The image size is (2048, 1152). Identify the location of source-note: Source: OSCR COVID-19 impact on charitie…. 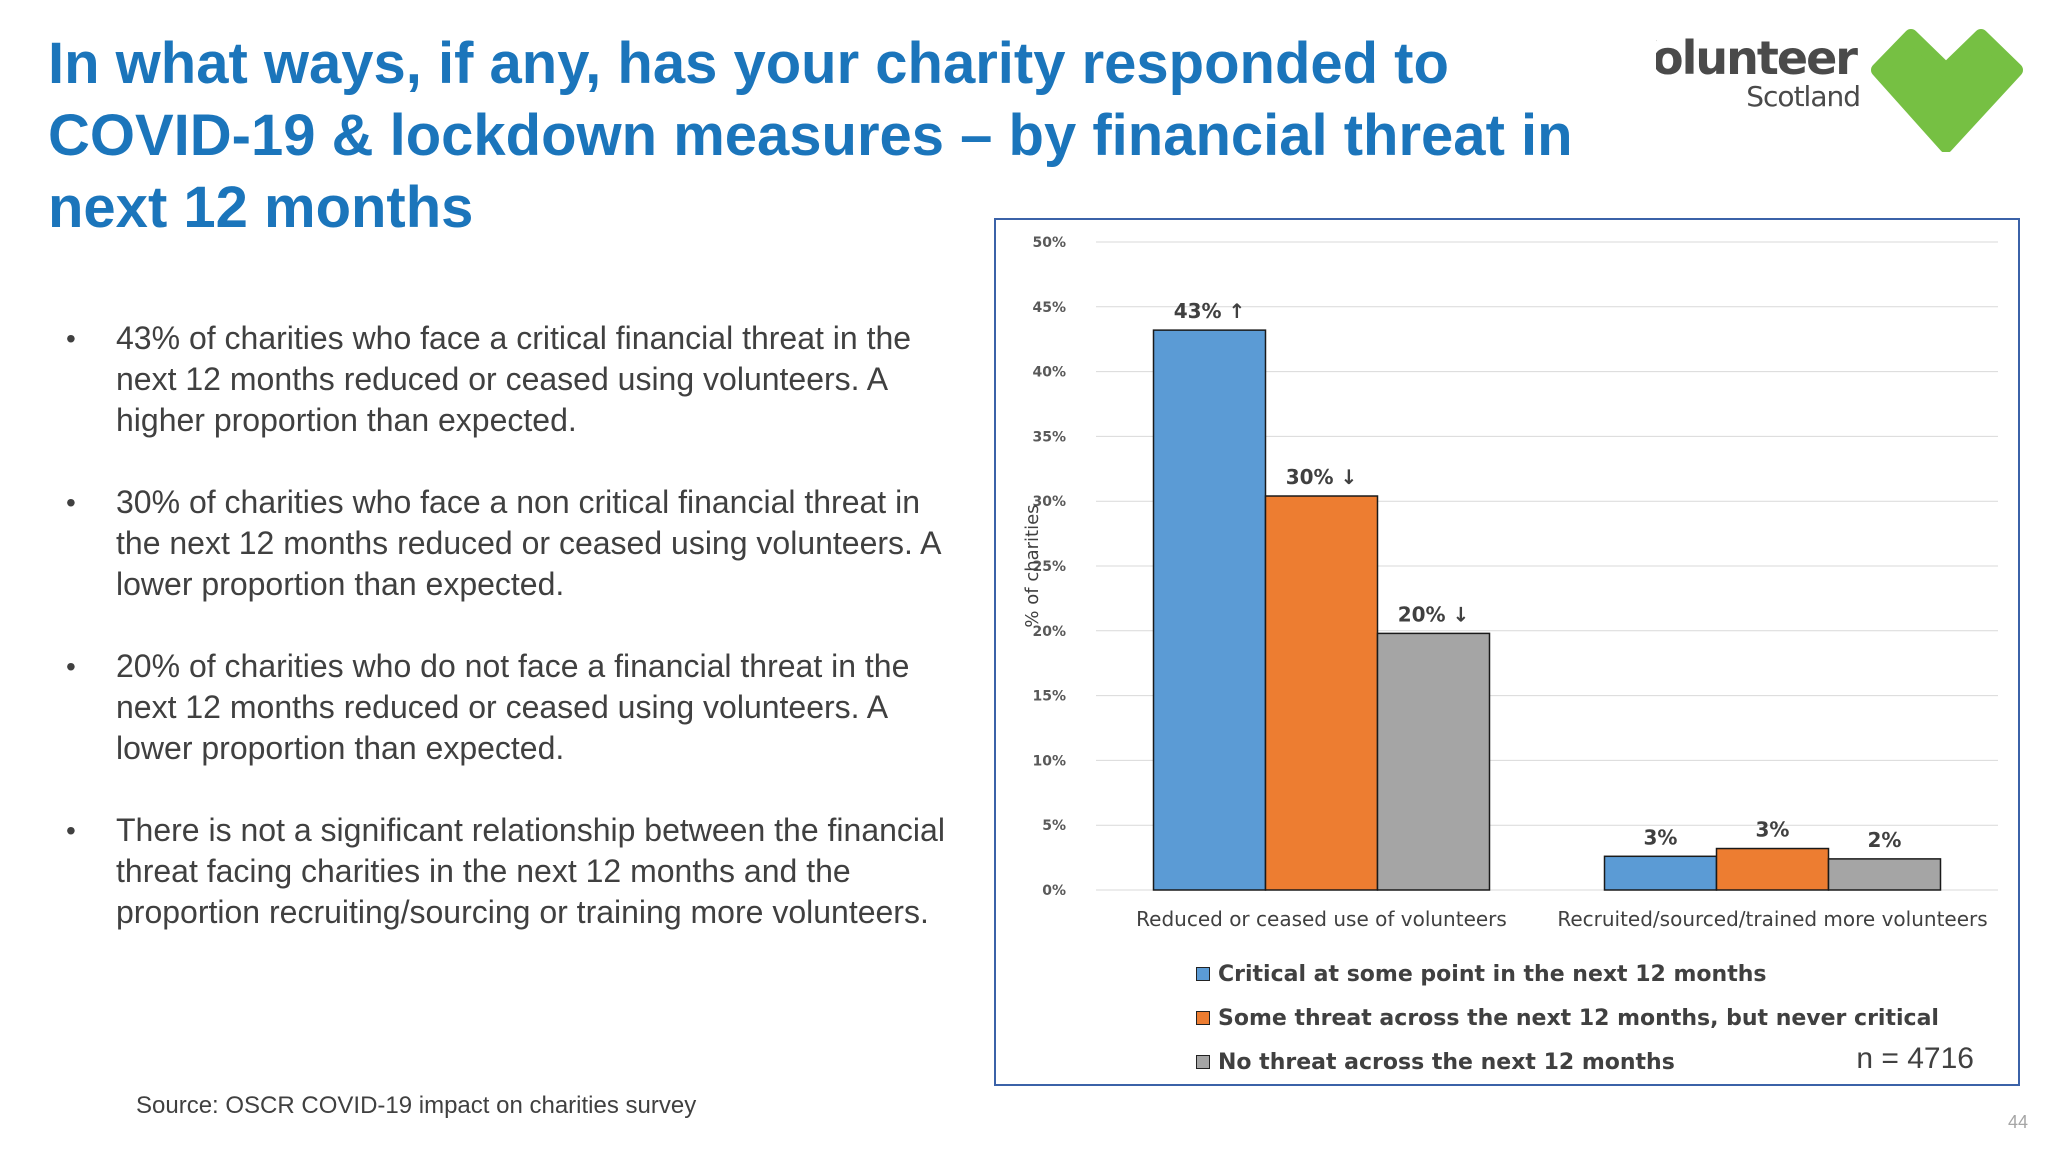
(416, 1105).